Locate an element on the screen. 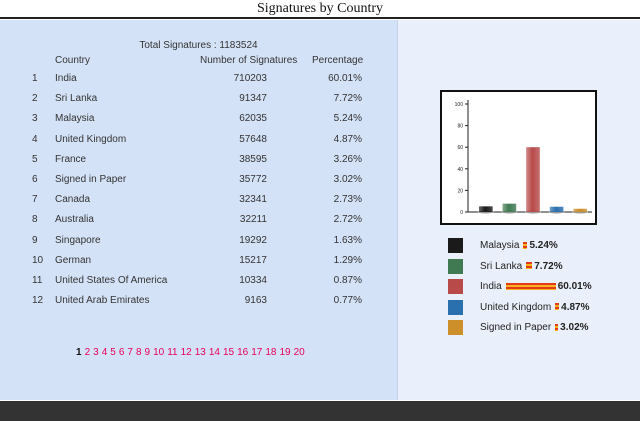  page-link-1: 1 is located at coordinates (79, 352).